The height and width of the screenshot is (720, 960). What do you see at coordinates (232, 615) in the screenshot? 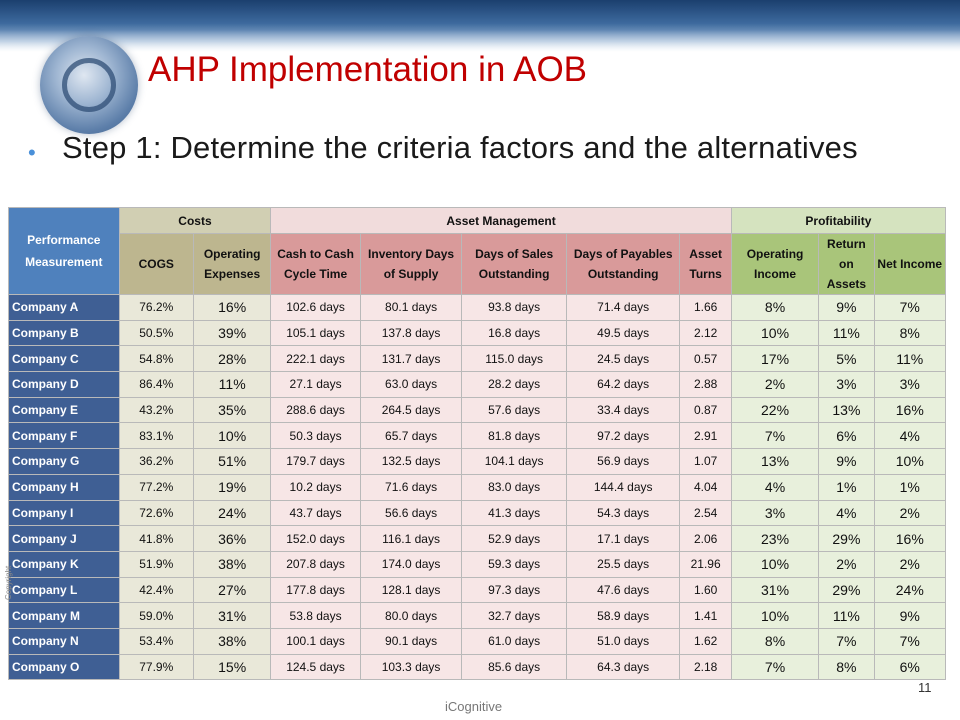
I see `table-cell: 31%` at bounding box center [232, 615].